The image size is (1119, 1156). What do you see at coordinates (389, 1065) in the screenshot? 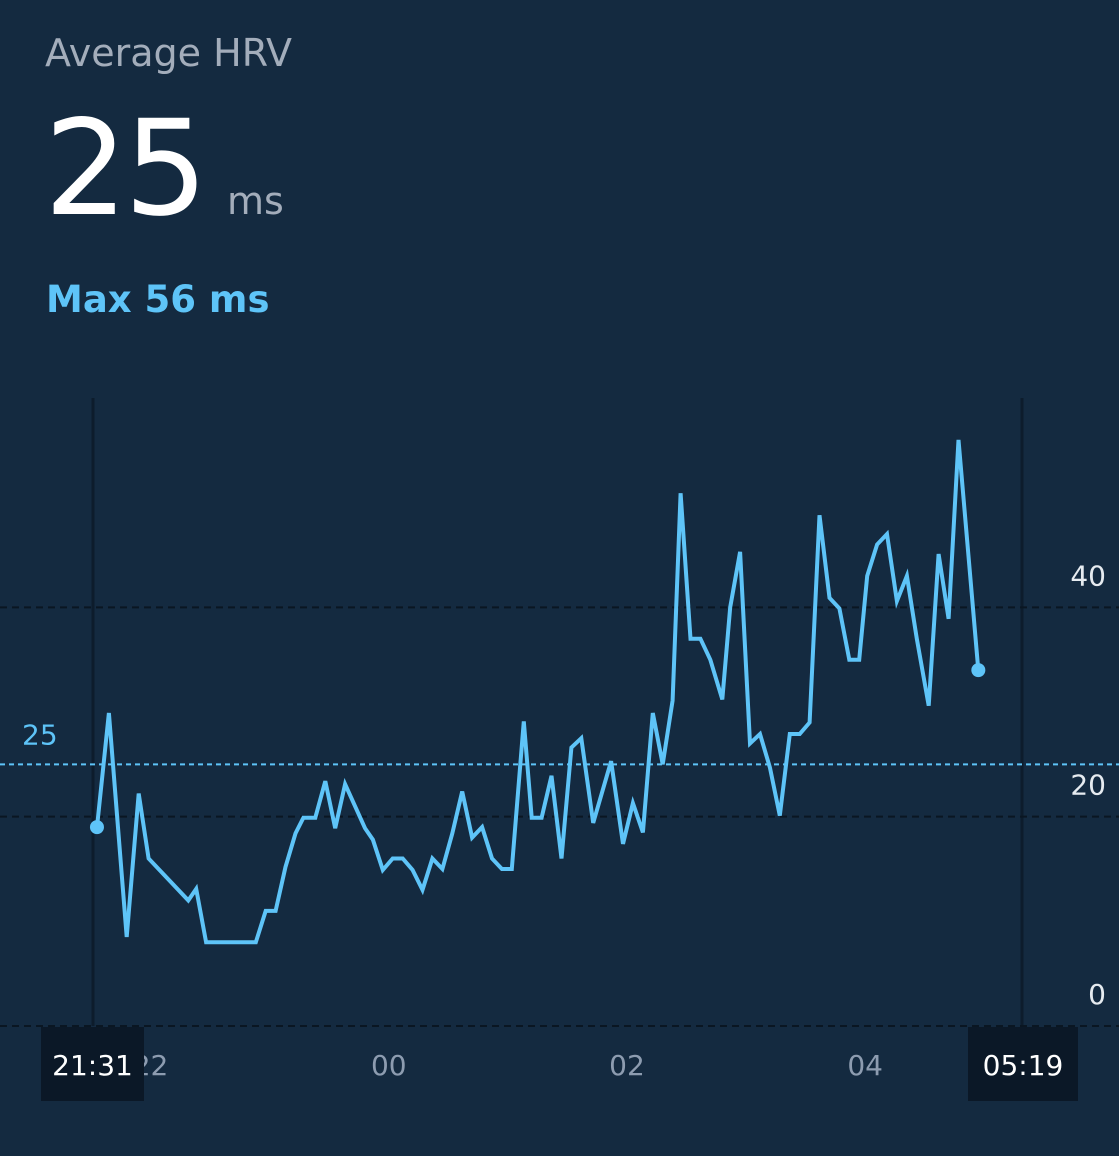
I see `x-tick-label: 00` at bounding box center [389, 1065].